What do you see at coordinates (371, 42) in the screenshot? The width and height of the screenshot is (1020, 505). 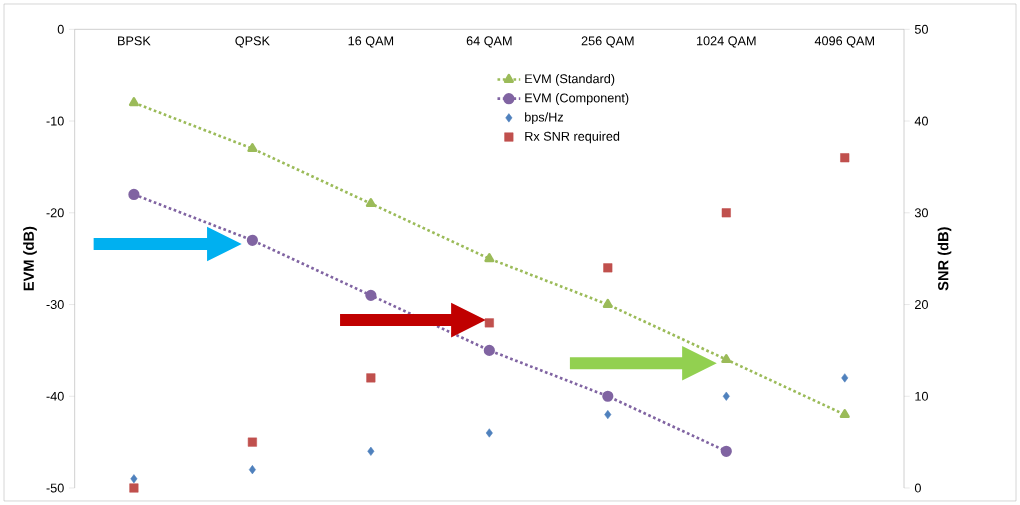 I see `x-tick-label: 16 QAM` at bounding box center [371, 42].